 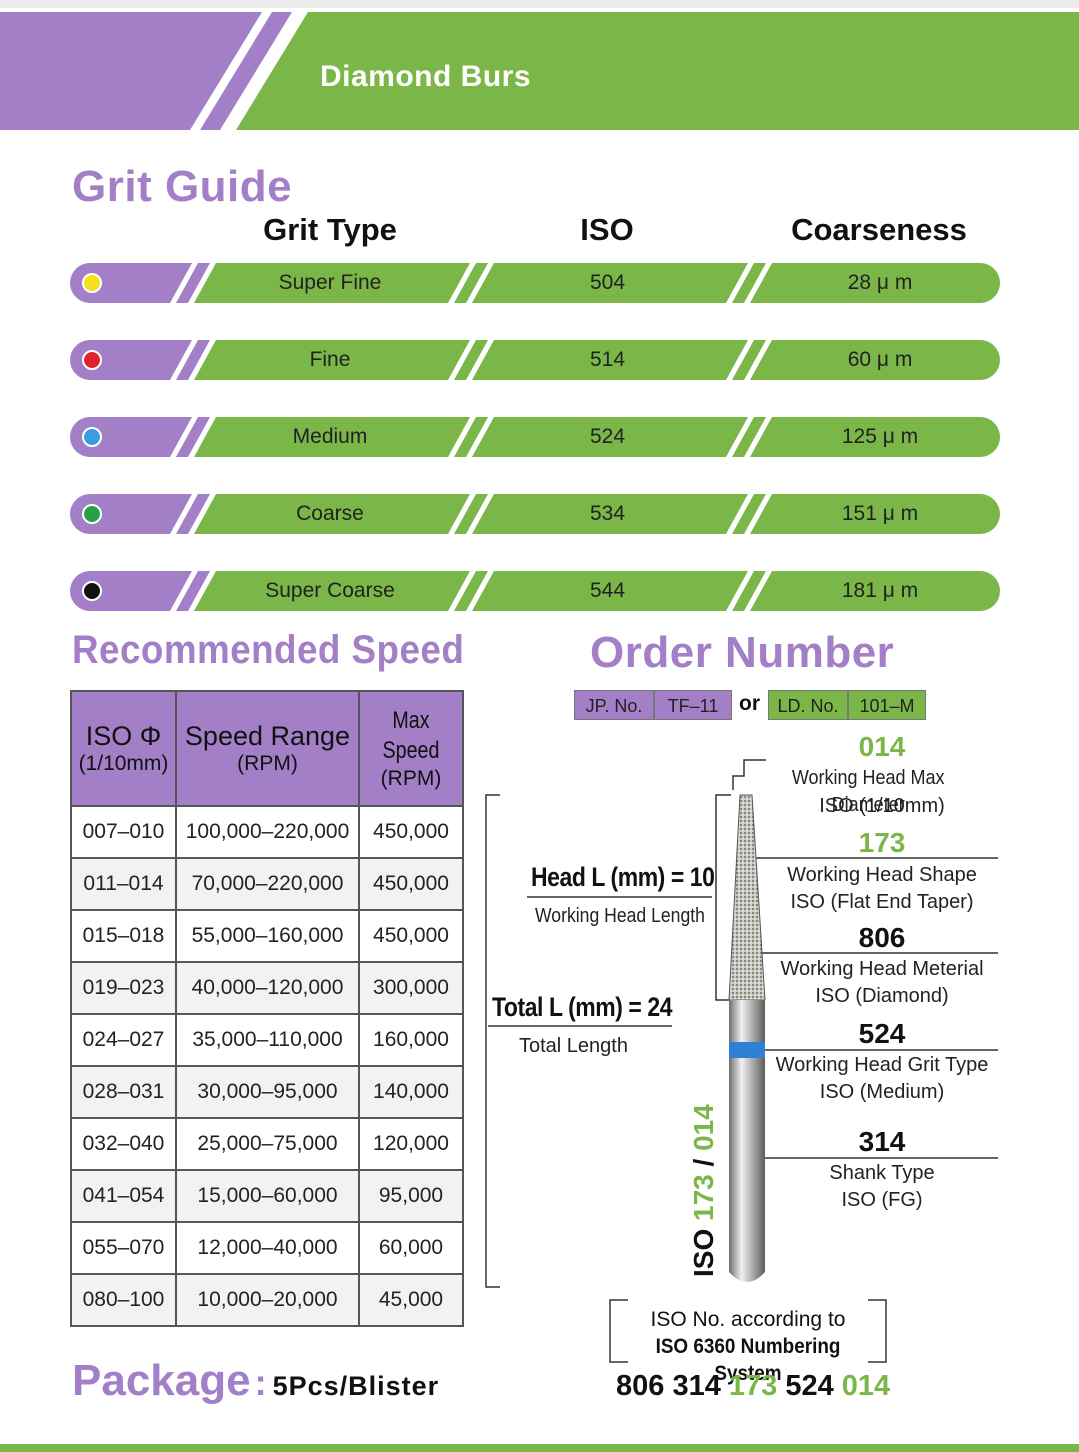 What do you see at coordinates (882, 806) in the screenshot?
I see `desc-014-line2: ISO (1/10mm)` at bounding box center [882, 806].